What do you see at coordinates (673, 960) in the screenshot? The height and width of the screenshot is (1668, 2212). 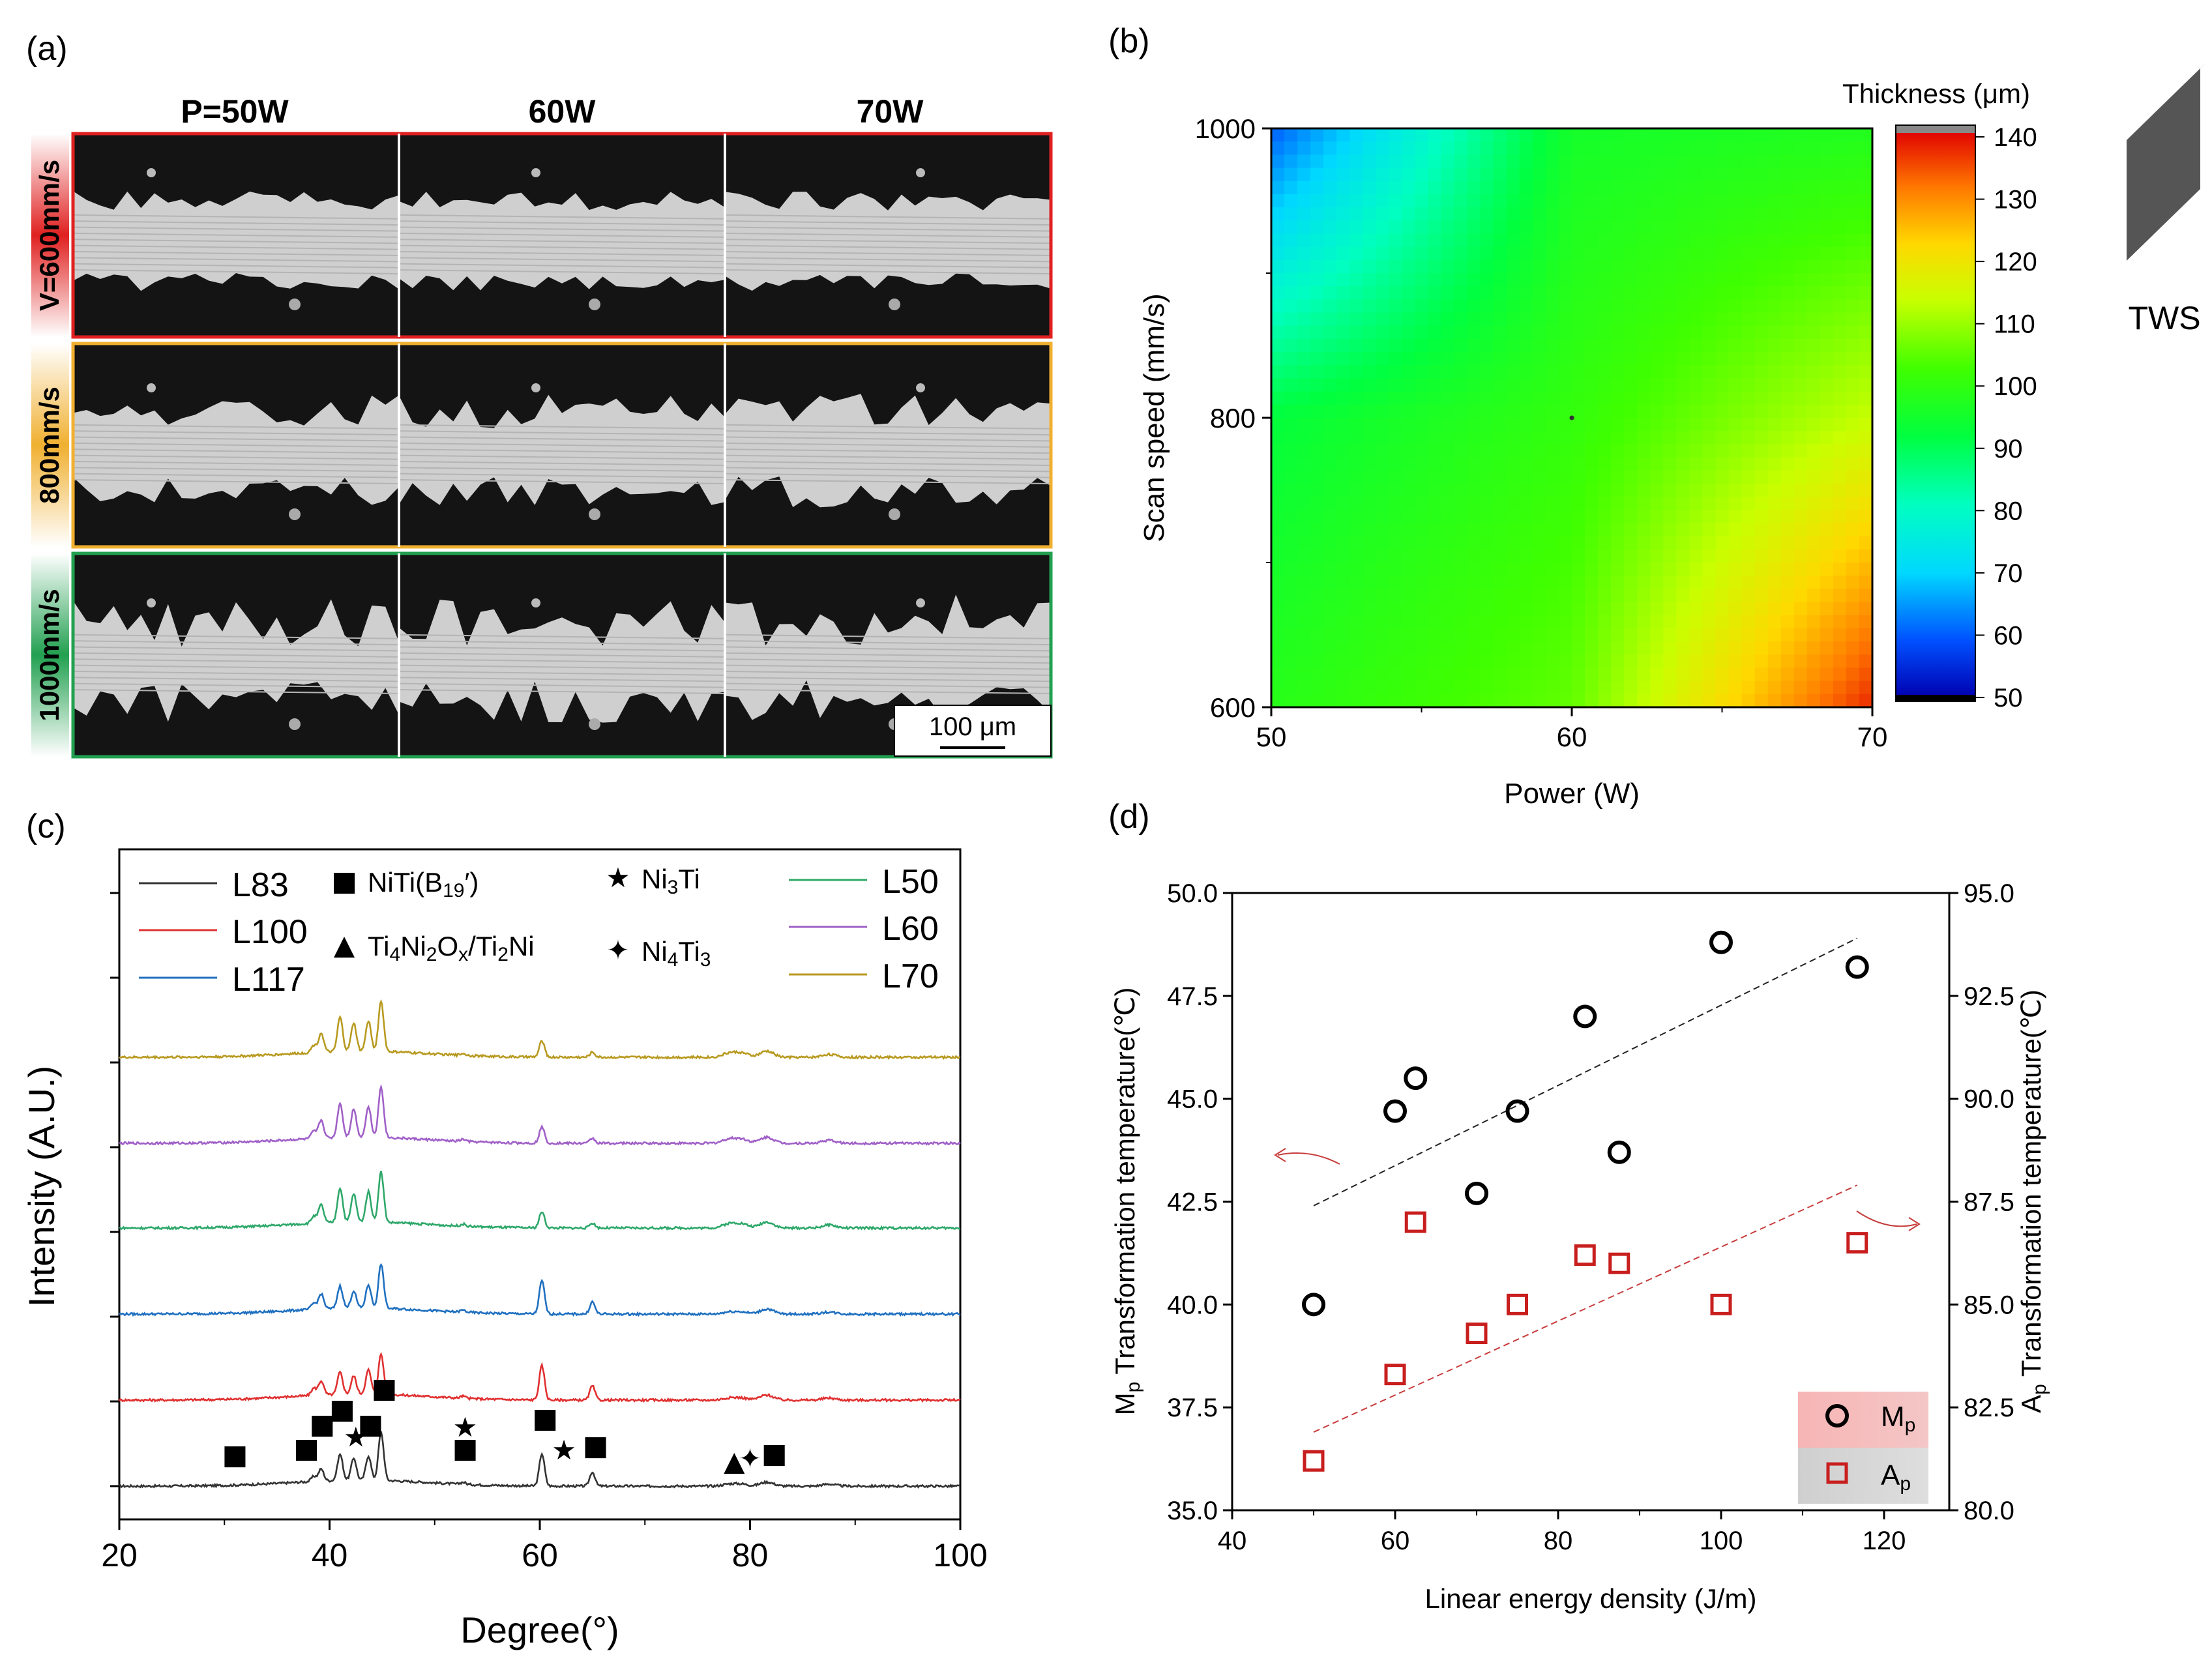 I see `legend-phase-label-part: 4` at bounding box center [673, 960].